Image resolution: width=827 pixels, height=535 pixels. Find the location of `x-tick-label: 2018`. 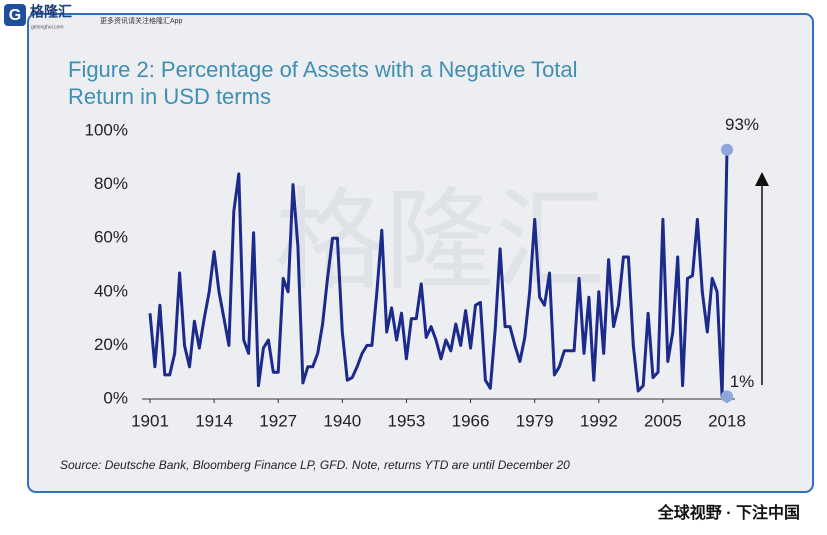

x-tick-label: 2018 is located at coordinates (727, 420).